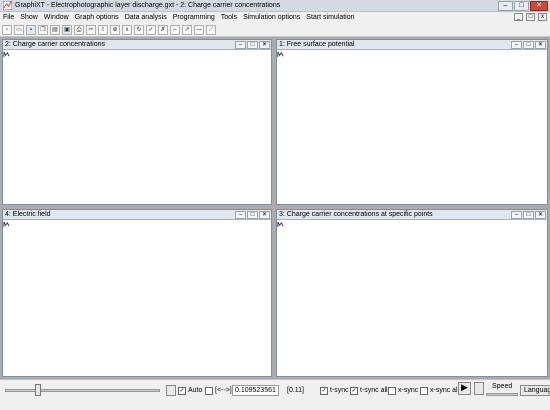 The height and width of the screenshot is (410, 550). I want to click on time-slider-thumb, so click(38, 390).